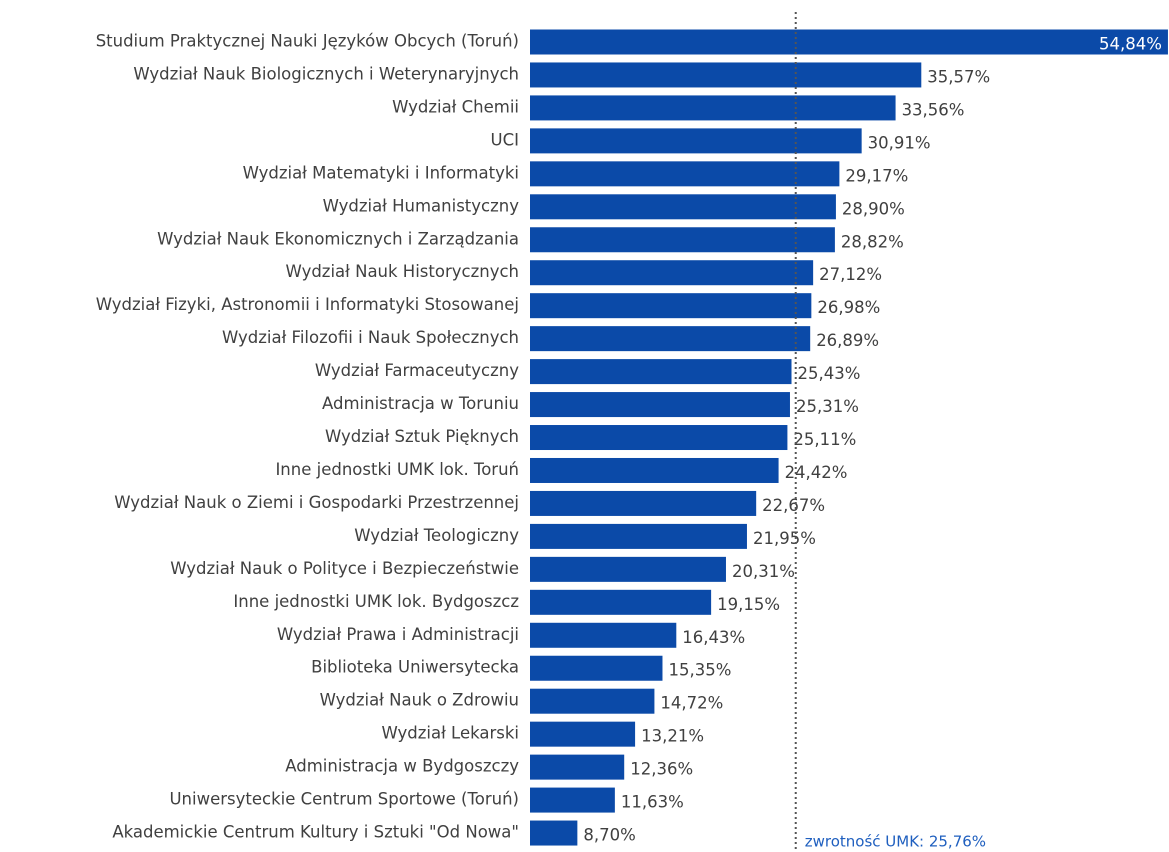  Describe the element at coordinates (652, 802) in the screenshot. I see `value-label: 11,63%` at that location.